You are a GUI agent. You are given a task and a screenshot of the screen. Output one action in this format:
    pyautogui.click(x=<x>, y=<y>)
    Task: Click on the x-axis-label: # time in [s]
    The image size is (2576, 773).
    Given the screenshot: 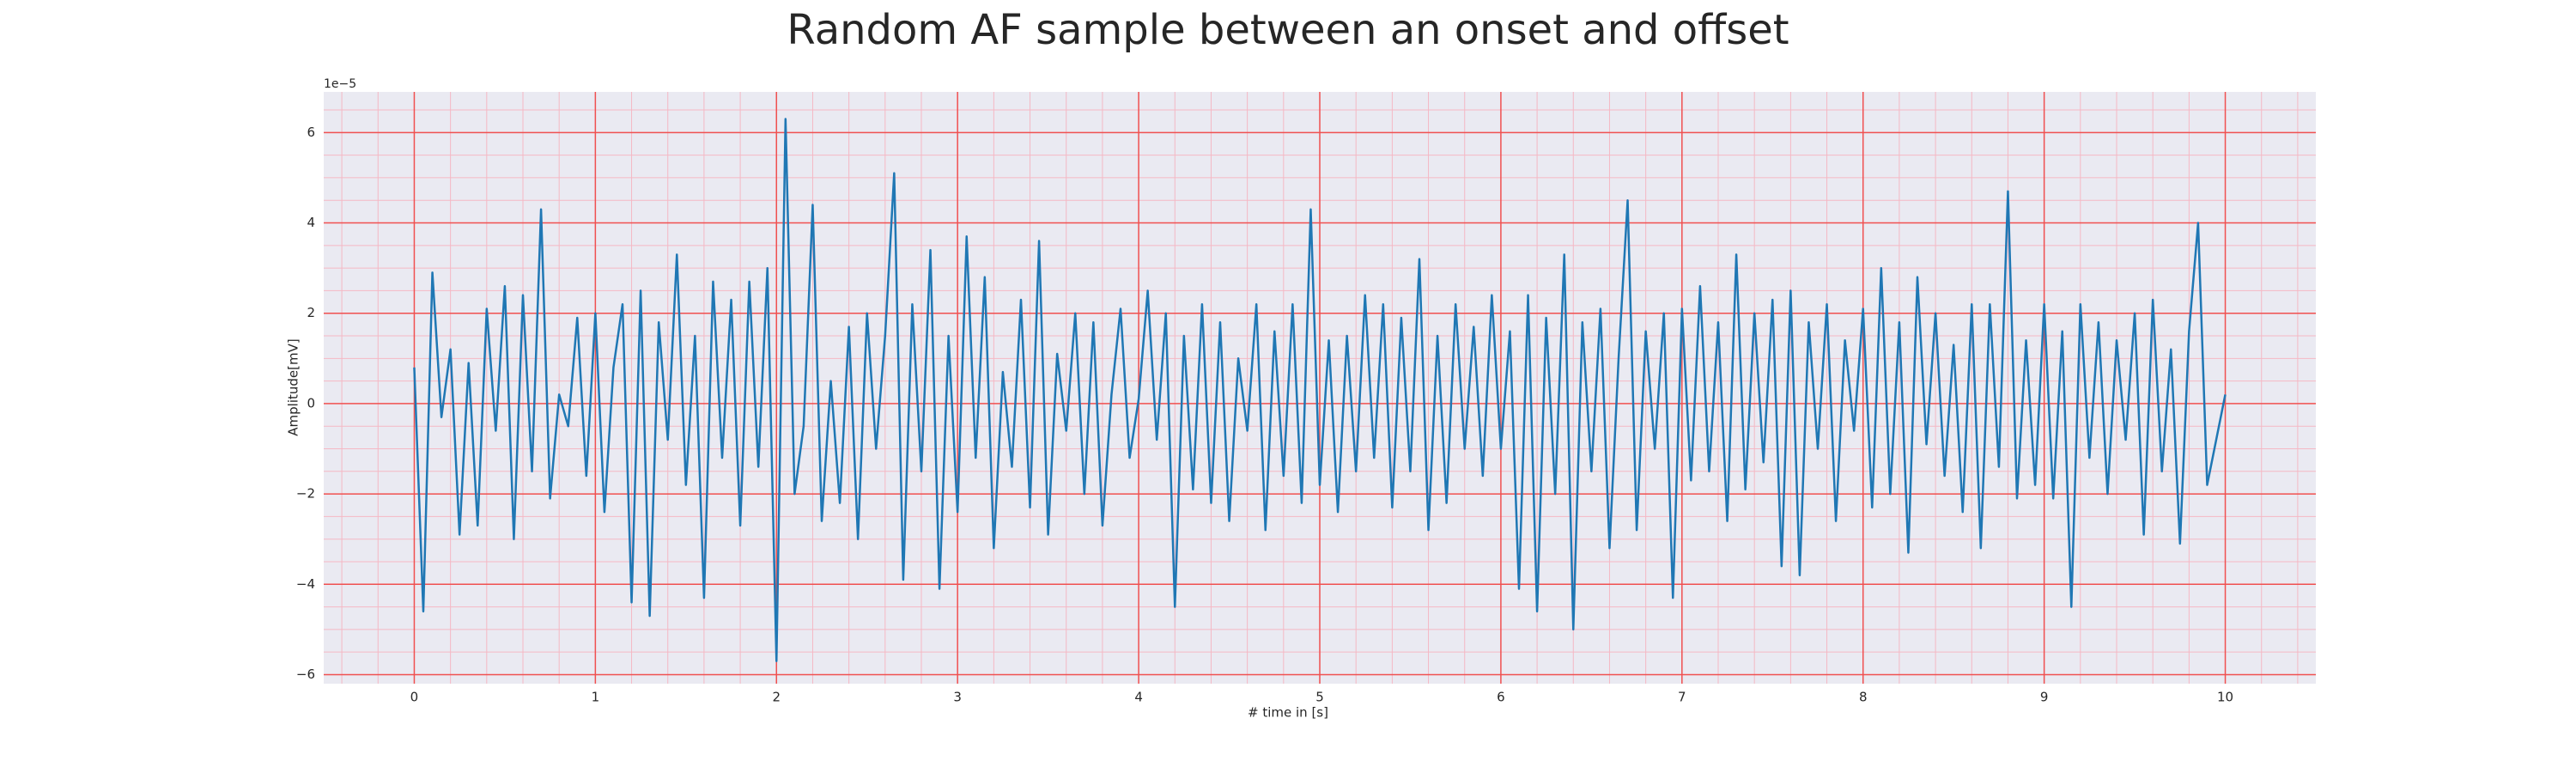 What is the action you would take?
    pyautogui.click(x=1288, y=713)
    